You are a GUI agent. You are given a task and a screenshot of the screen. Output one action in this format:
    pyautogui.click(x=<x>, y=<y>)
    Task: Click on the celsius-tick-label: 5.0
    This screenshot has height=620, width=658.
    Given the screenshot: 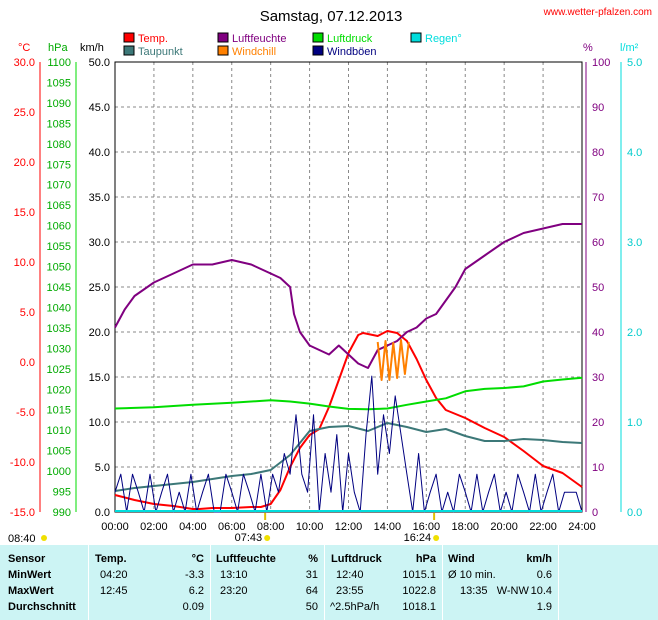 What is the action you would take?
    pyautogui.click(x=27, y=313)
    